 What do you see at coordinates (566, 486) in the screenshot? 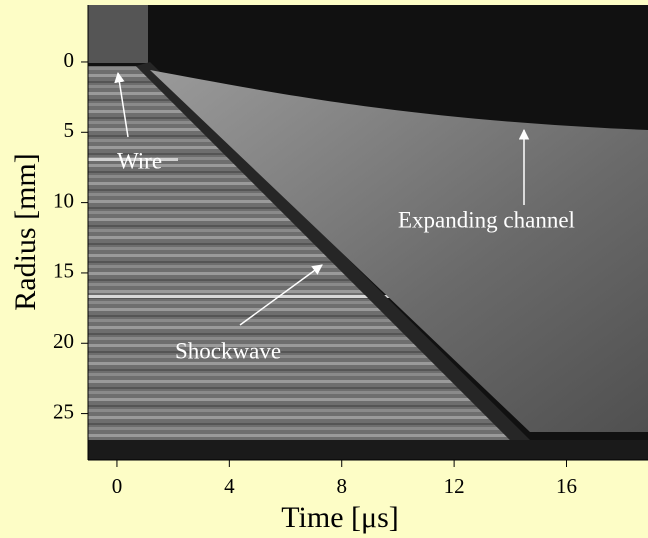
I see `x-tick-label: 16` at bounding box center [566, 486].